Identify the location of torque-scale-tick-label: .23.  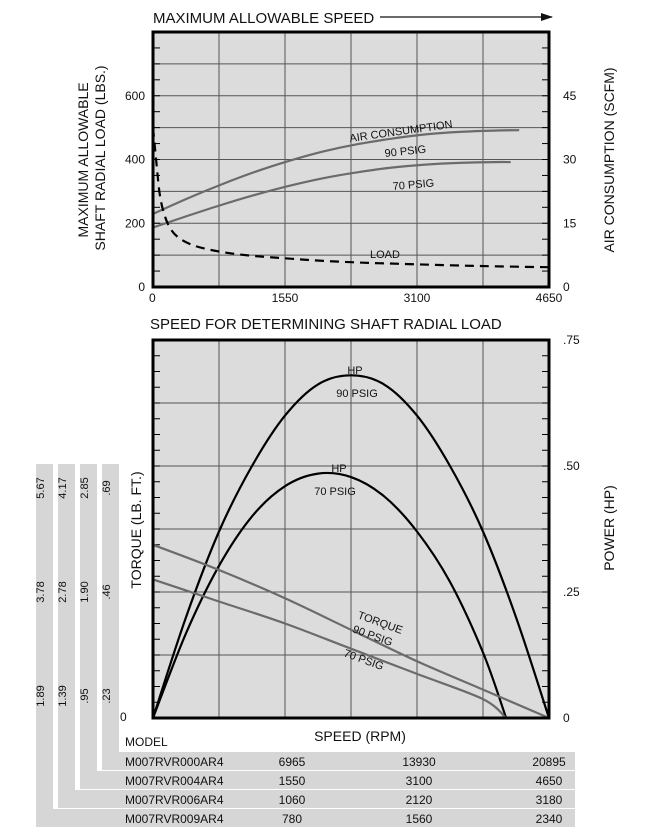
(107, 695).